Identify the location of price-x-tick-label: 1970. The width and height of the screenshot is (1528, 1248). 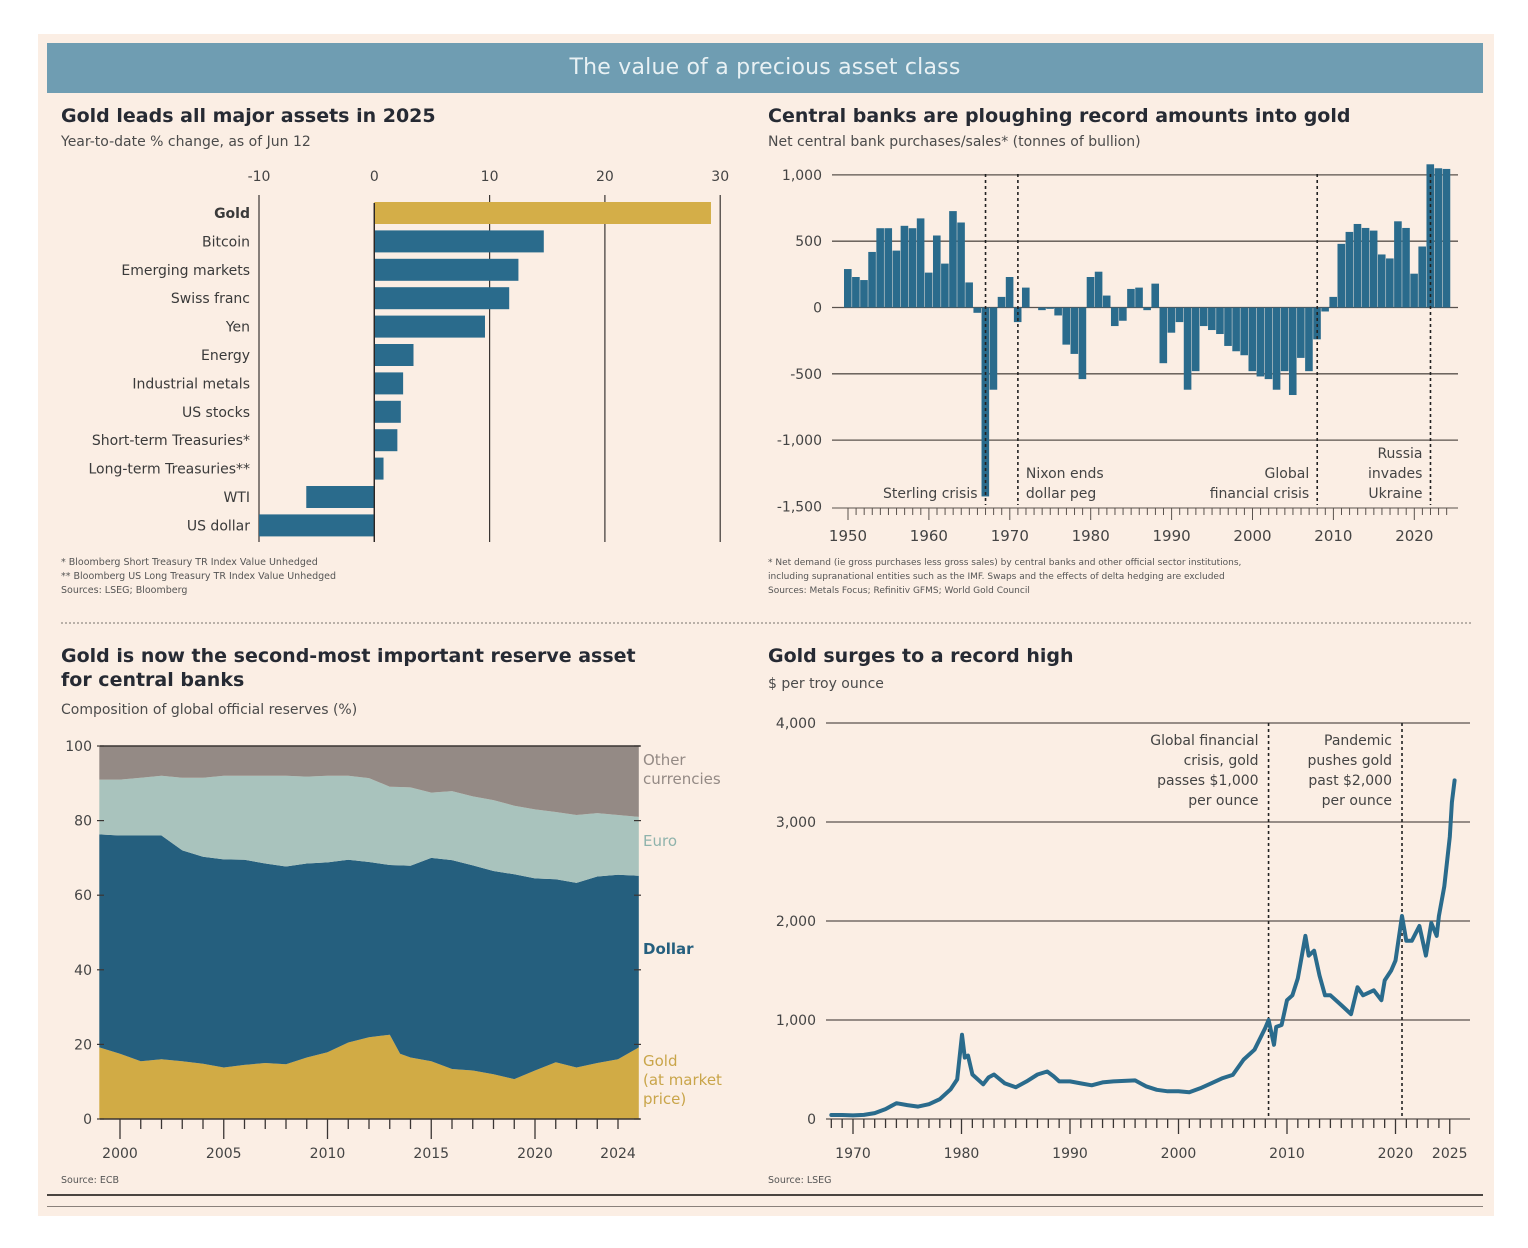
(853, 1154).